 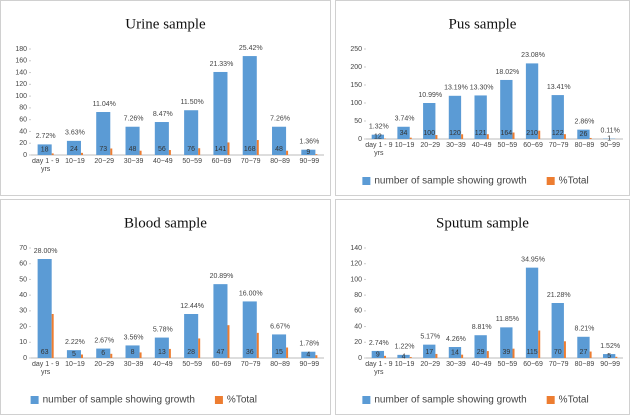 I want to click on x-tick-label: 80−89, so click(x=280, y=364).